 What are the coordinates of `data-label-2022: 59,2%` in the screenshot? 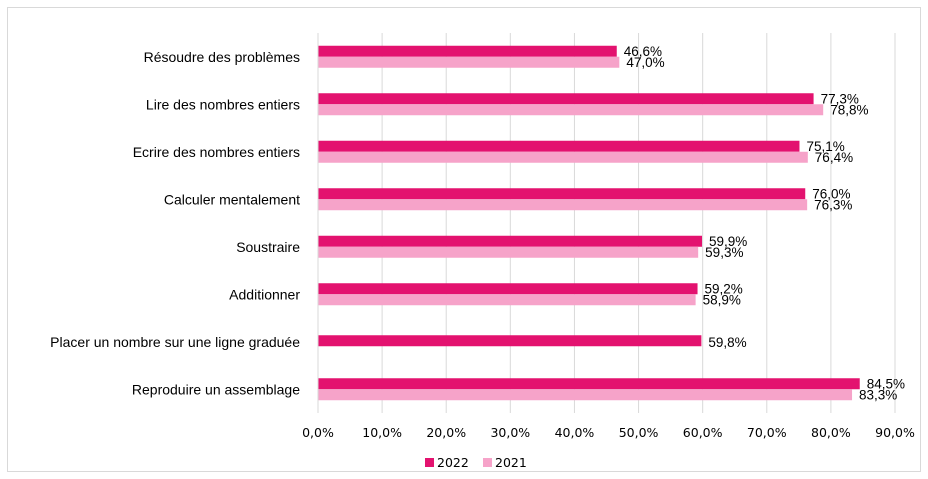 It's located at (724, 288).